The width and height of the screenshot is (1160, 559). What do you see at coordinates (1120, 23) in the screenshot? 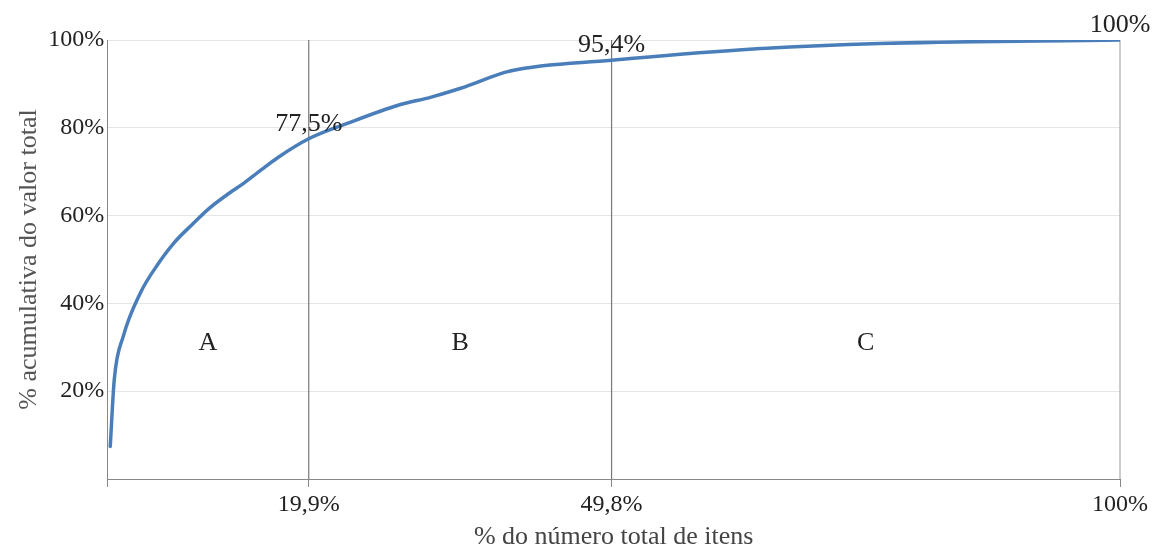
I see `annotation: 100%` at bounding box center [1120, 23].